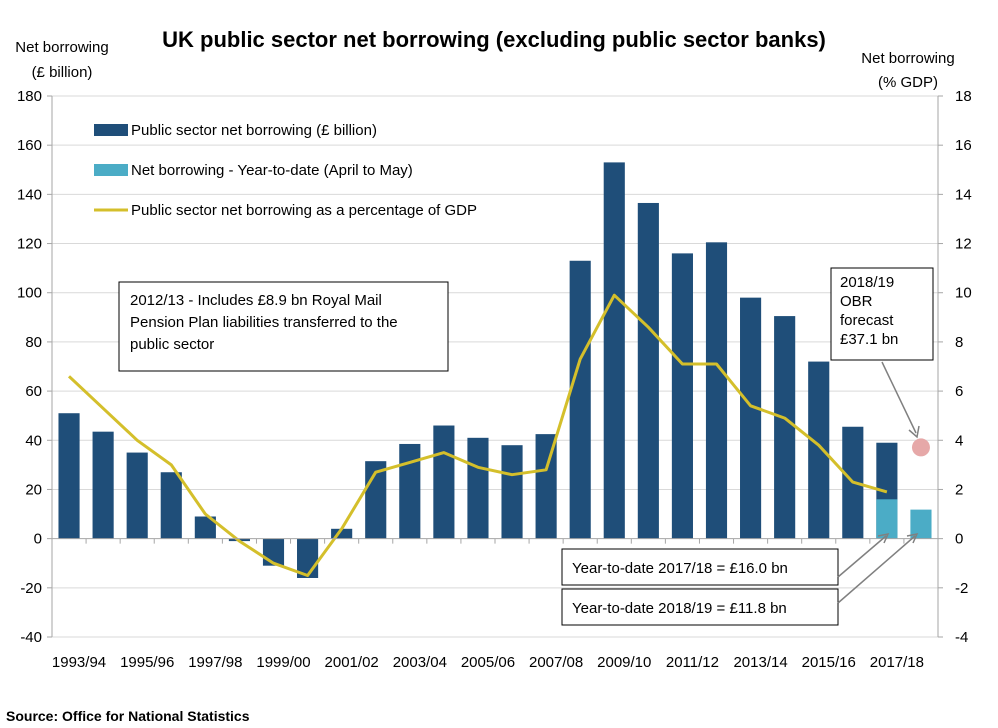  I want to click on obr-line1: 2018/19, so click(867, 282).